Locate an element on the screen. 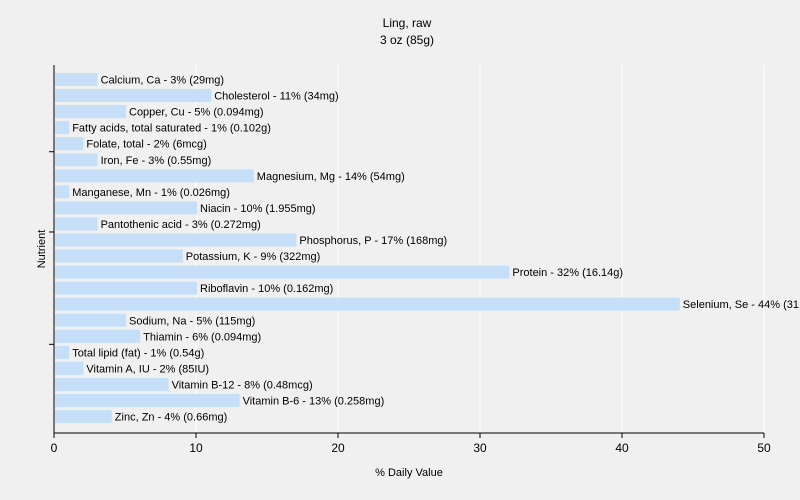  bar-label: Vitamin B-12 - 8% (0.48mcg) is located at coordinates (242, 385).